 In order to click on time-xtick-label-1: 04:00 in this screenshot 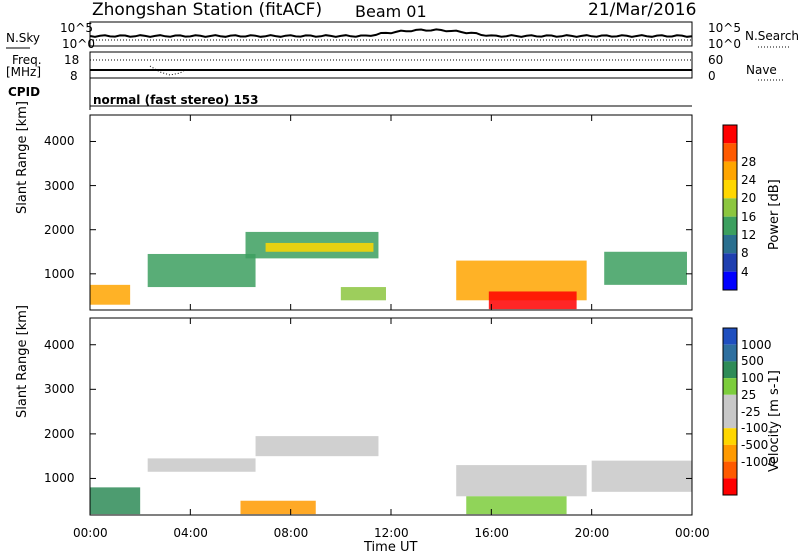, I will do `click(190, 533)`.